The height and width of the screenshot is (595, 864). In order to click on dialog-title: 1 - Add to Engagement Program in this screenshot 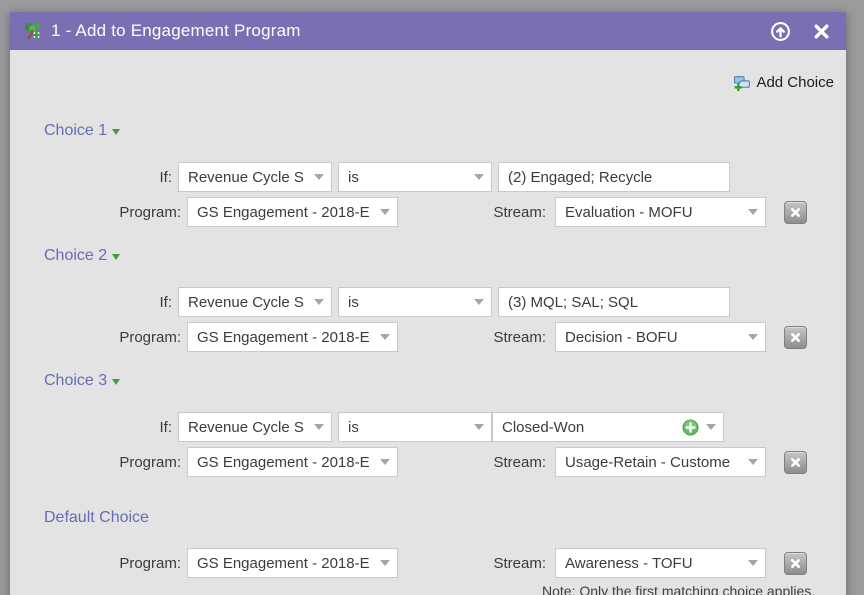, I will do `click(176, 30)`.